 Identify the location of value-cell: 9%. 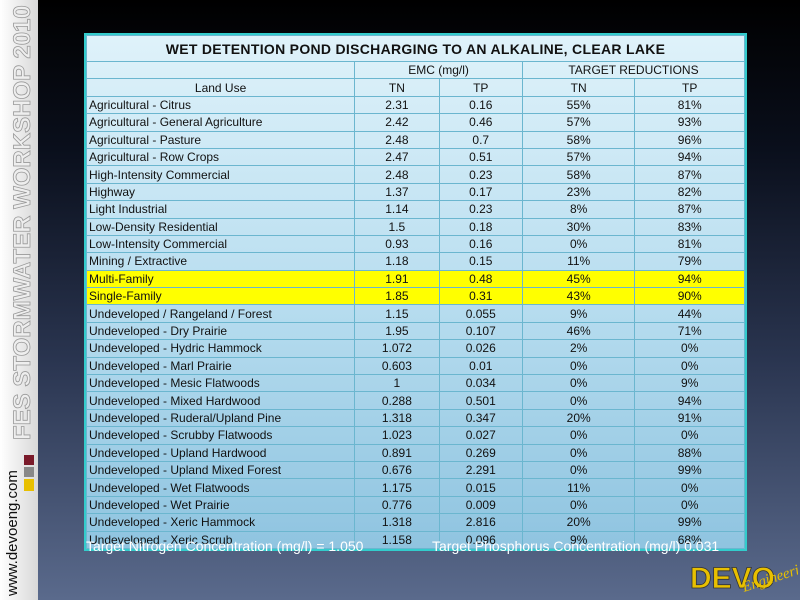
(689, 383).